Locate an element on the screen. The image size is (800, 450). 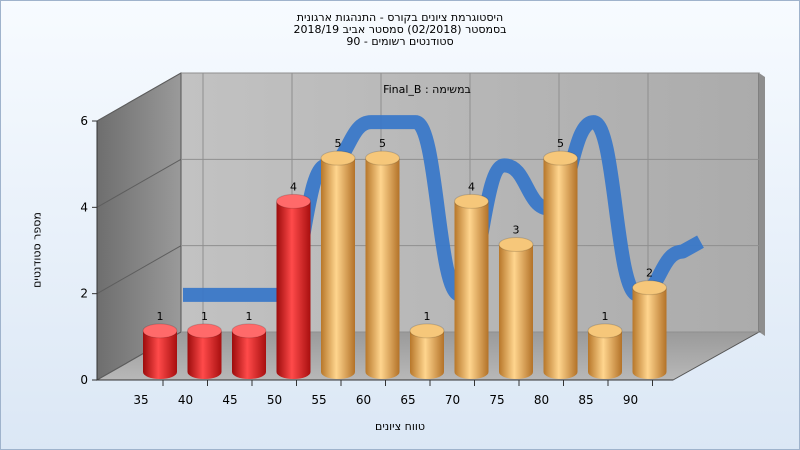
x-tick-label: 90 is located at coordinates (630, 400).